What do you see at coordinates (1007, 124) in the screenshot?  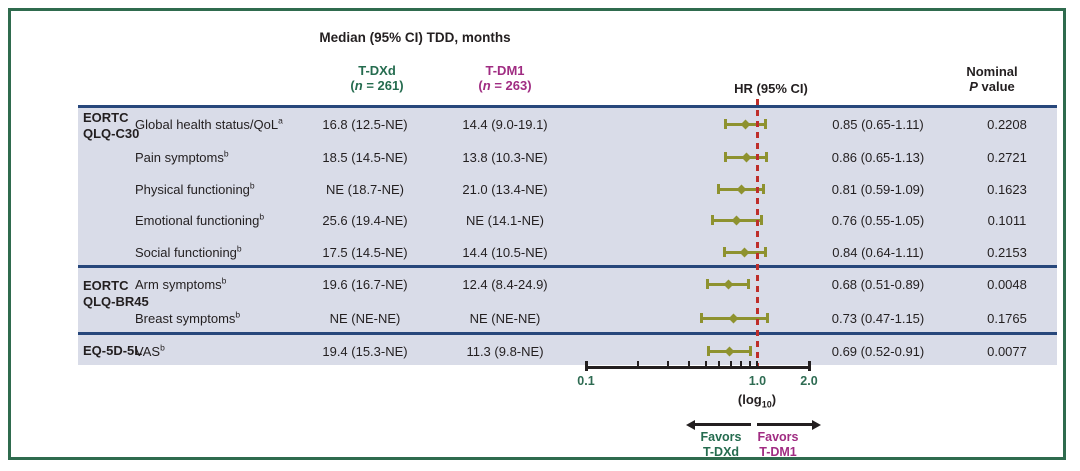 I see `p-value: 0.2208` at bounding box center [1007, 124].